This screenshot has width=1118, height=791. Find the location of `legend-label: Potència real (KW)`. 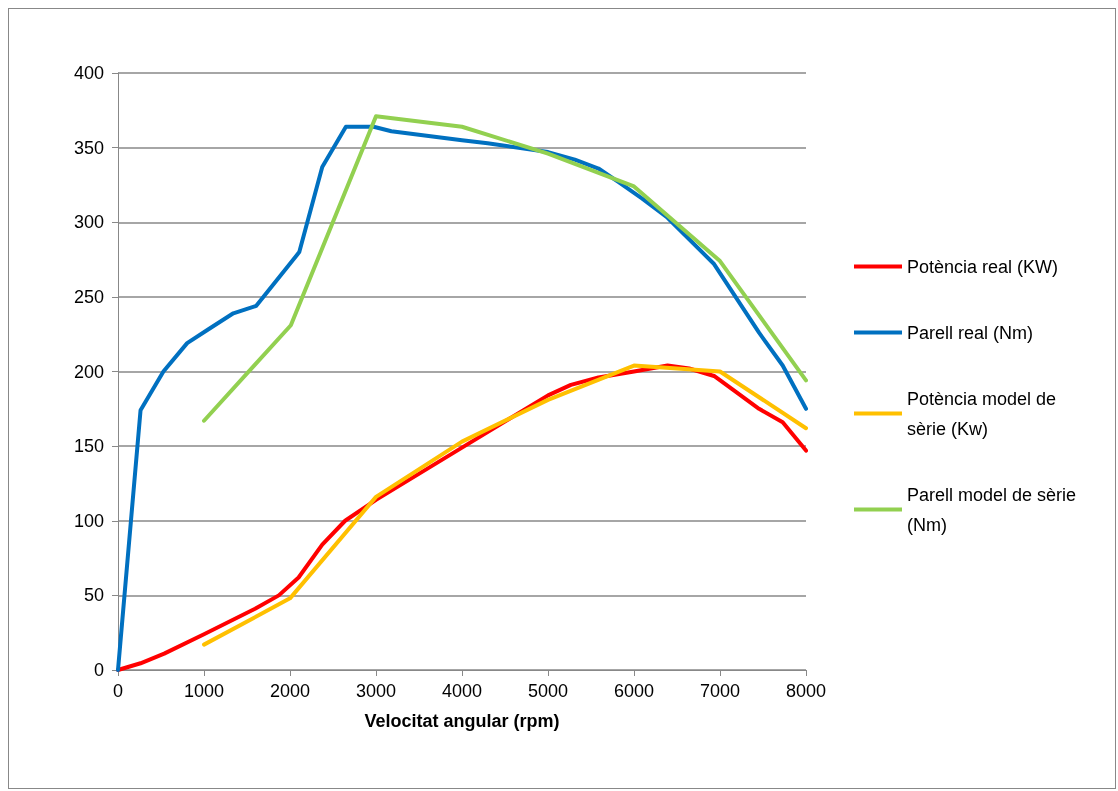

legend-label: Potència real (KW) is located at coordinates (983, 266).